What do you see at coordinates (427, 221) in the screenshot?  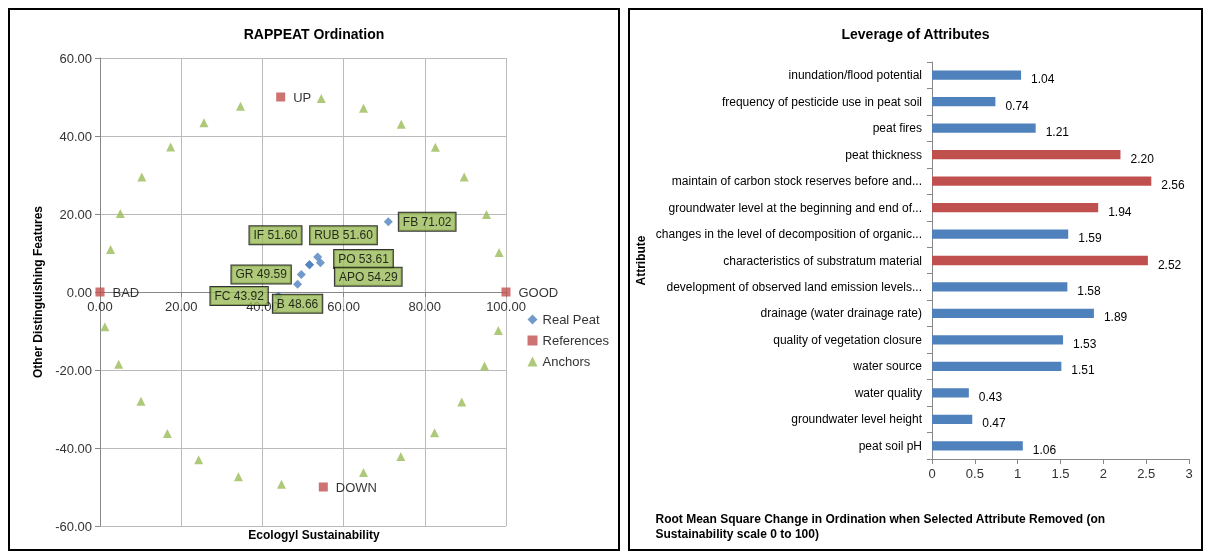 I see `data-label: FB 71.02` at bounding box center [427, 221].